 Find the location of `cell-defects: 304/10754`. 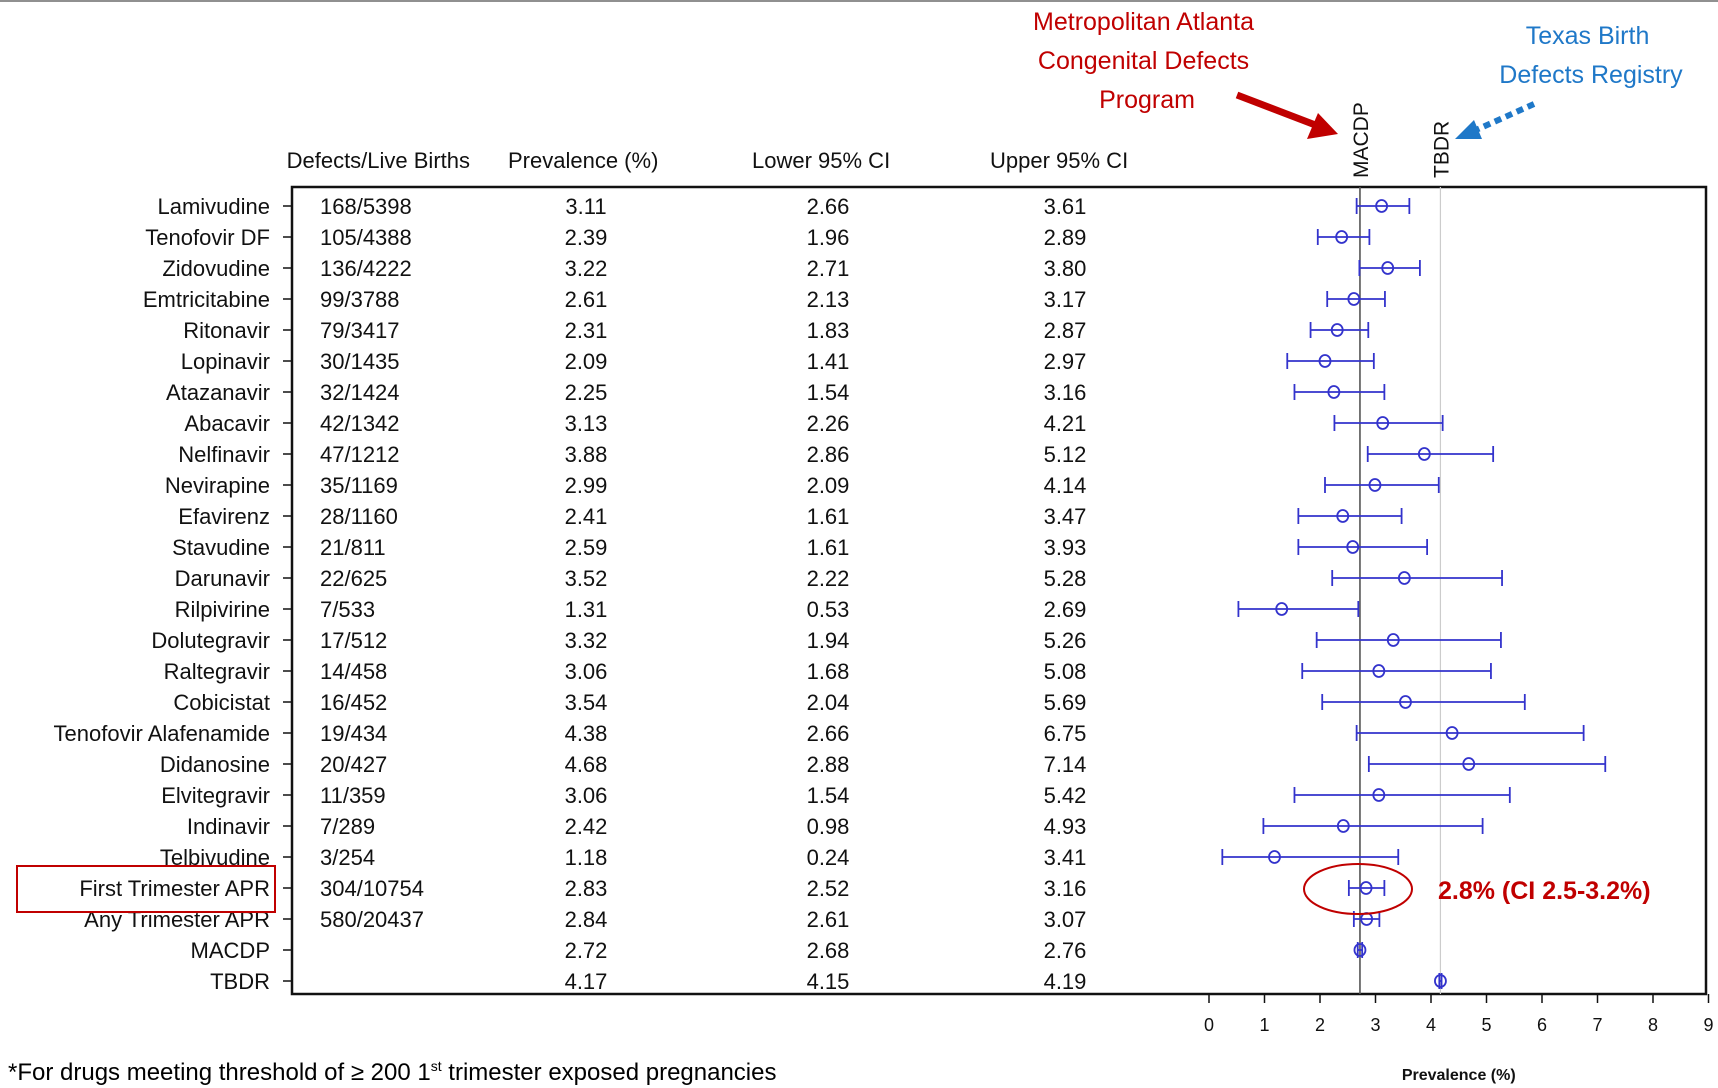

cell-defects: 304/10754 is located at coordinates (372, 888).